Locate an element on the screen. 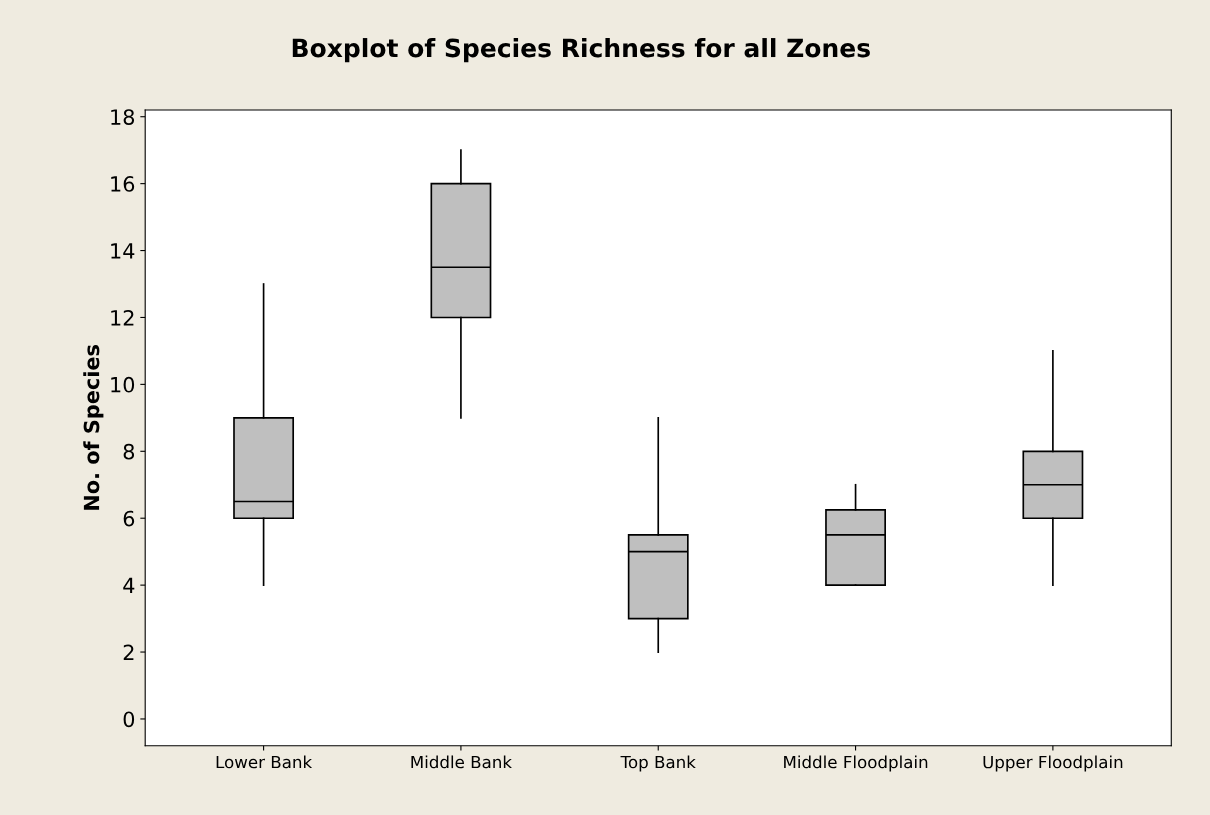  y-tick-label: 18 is located at coordinates (123, 117).